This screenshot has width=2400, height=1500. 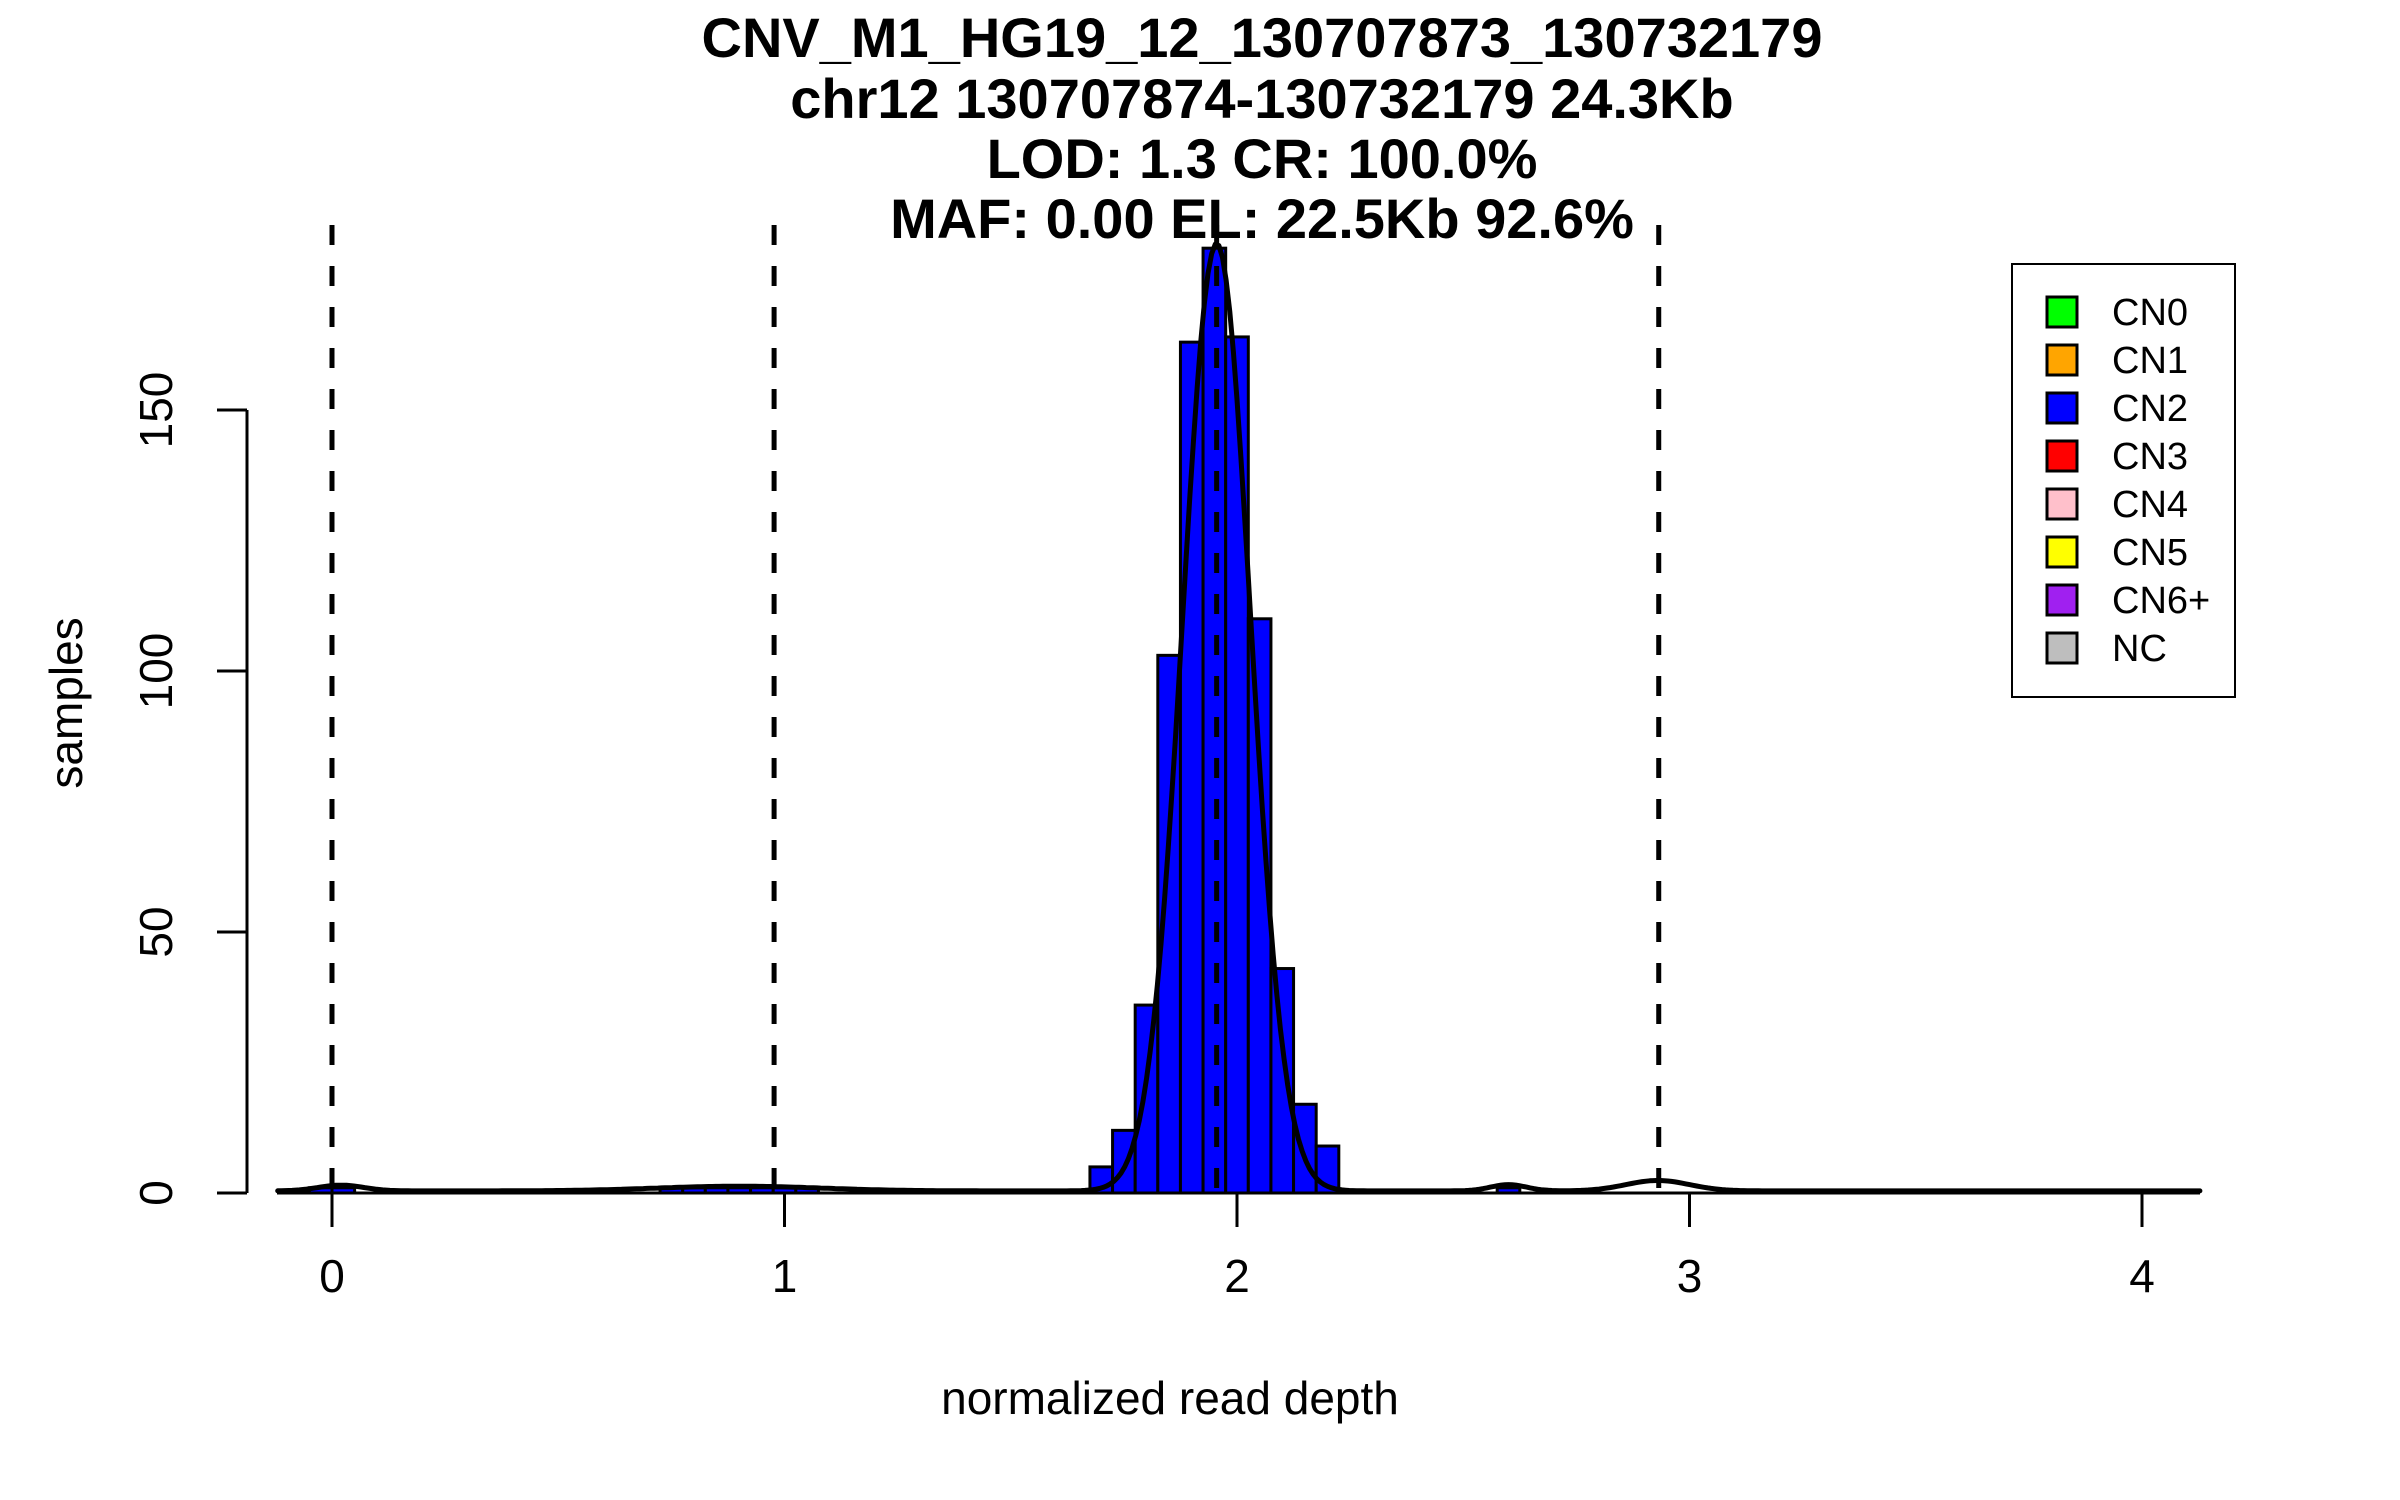 I want to click on title-line-1: CNV_M1_HG19_12_130707873_130732179, so click(x=1262, y=37).